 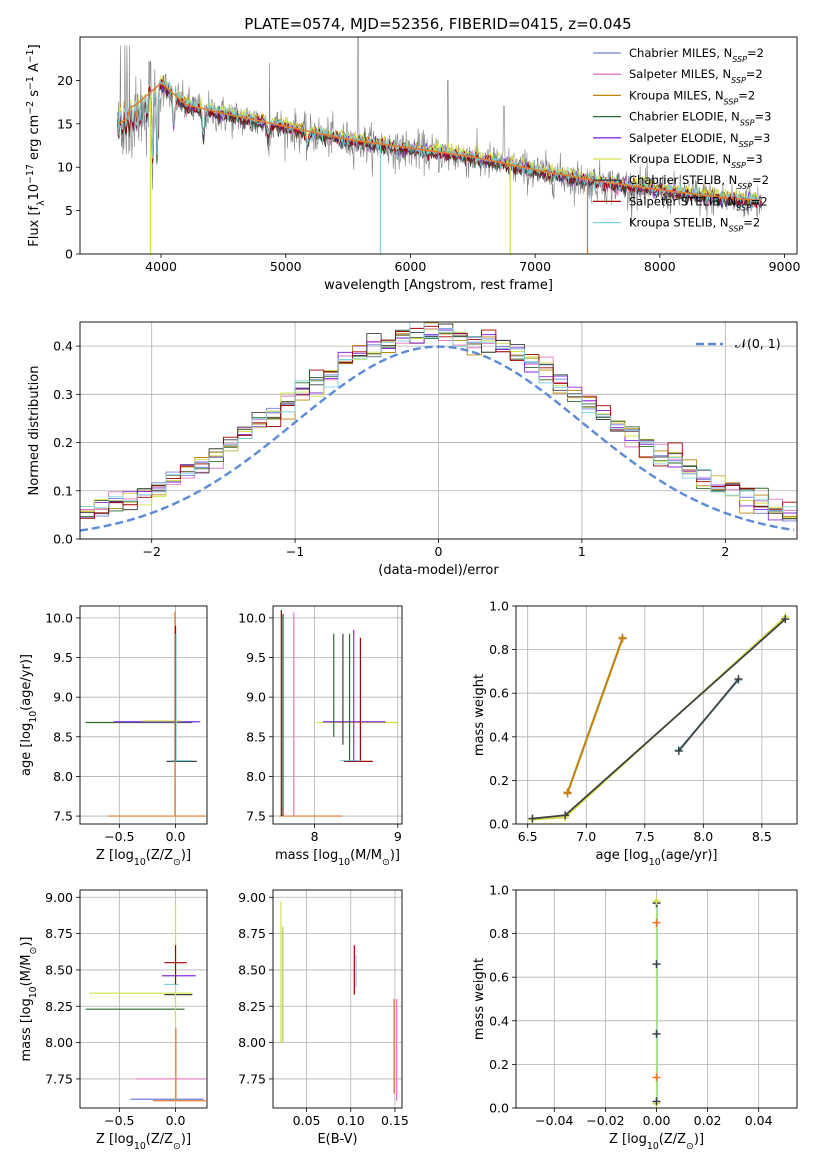 I want to click on massweight-vs-age-xlabel-part: 10, so click(x=655, y=862).